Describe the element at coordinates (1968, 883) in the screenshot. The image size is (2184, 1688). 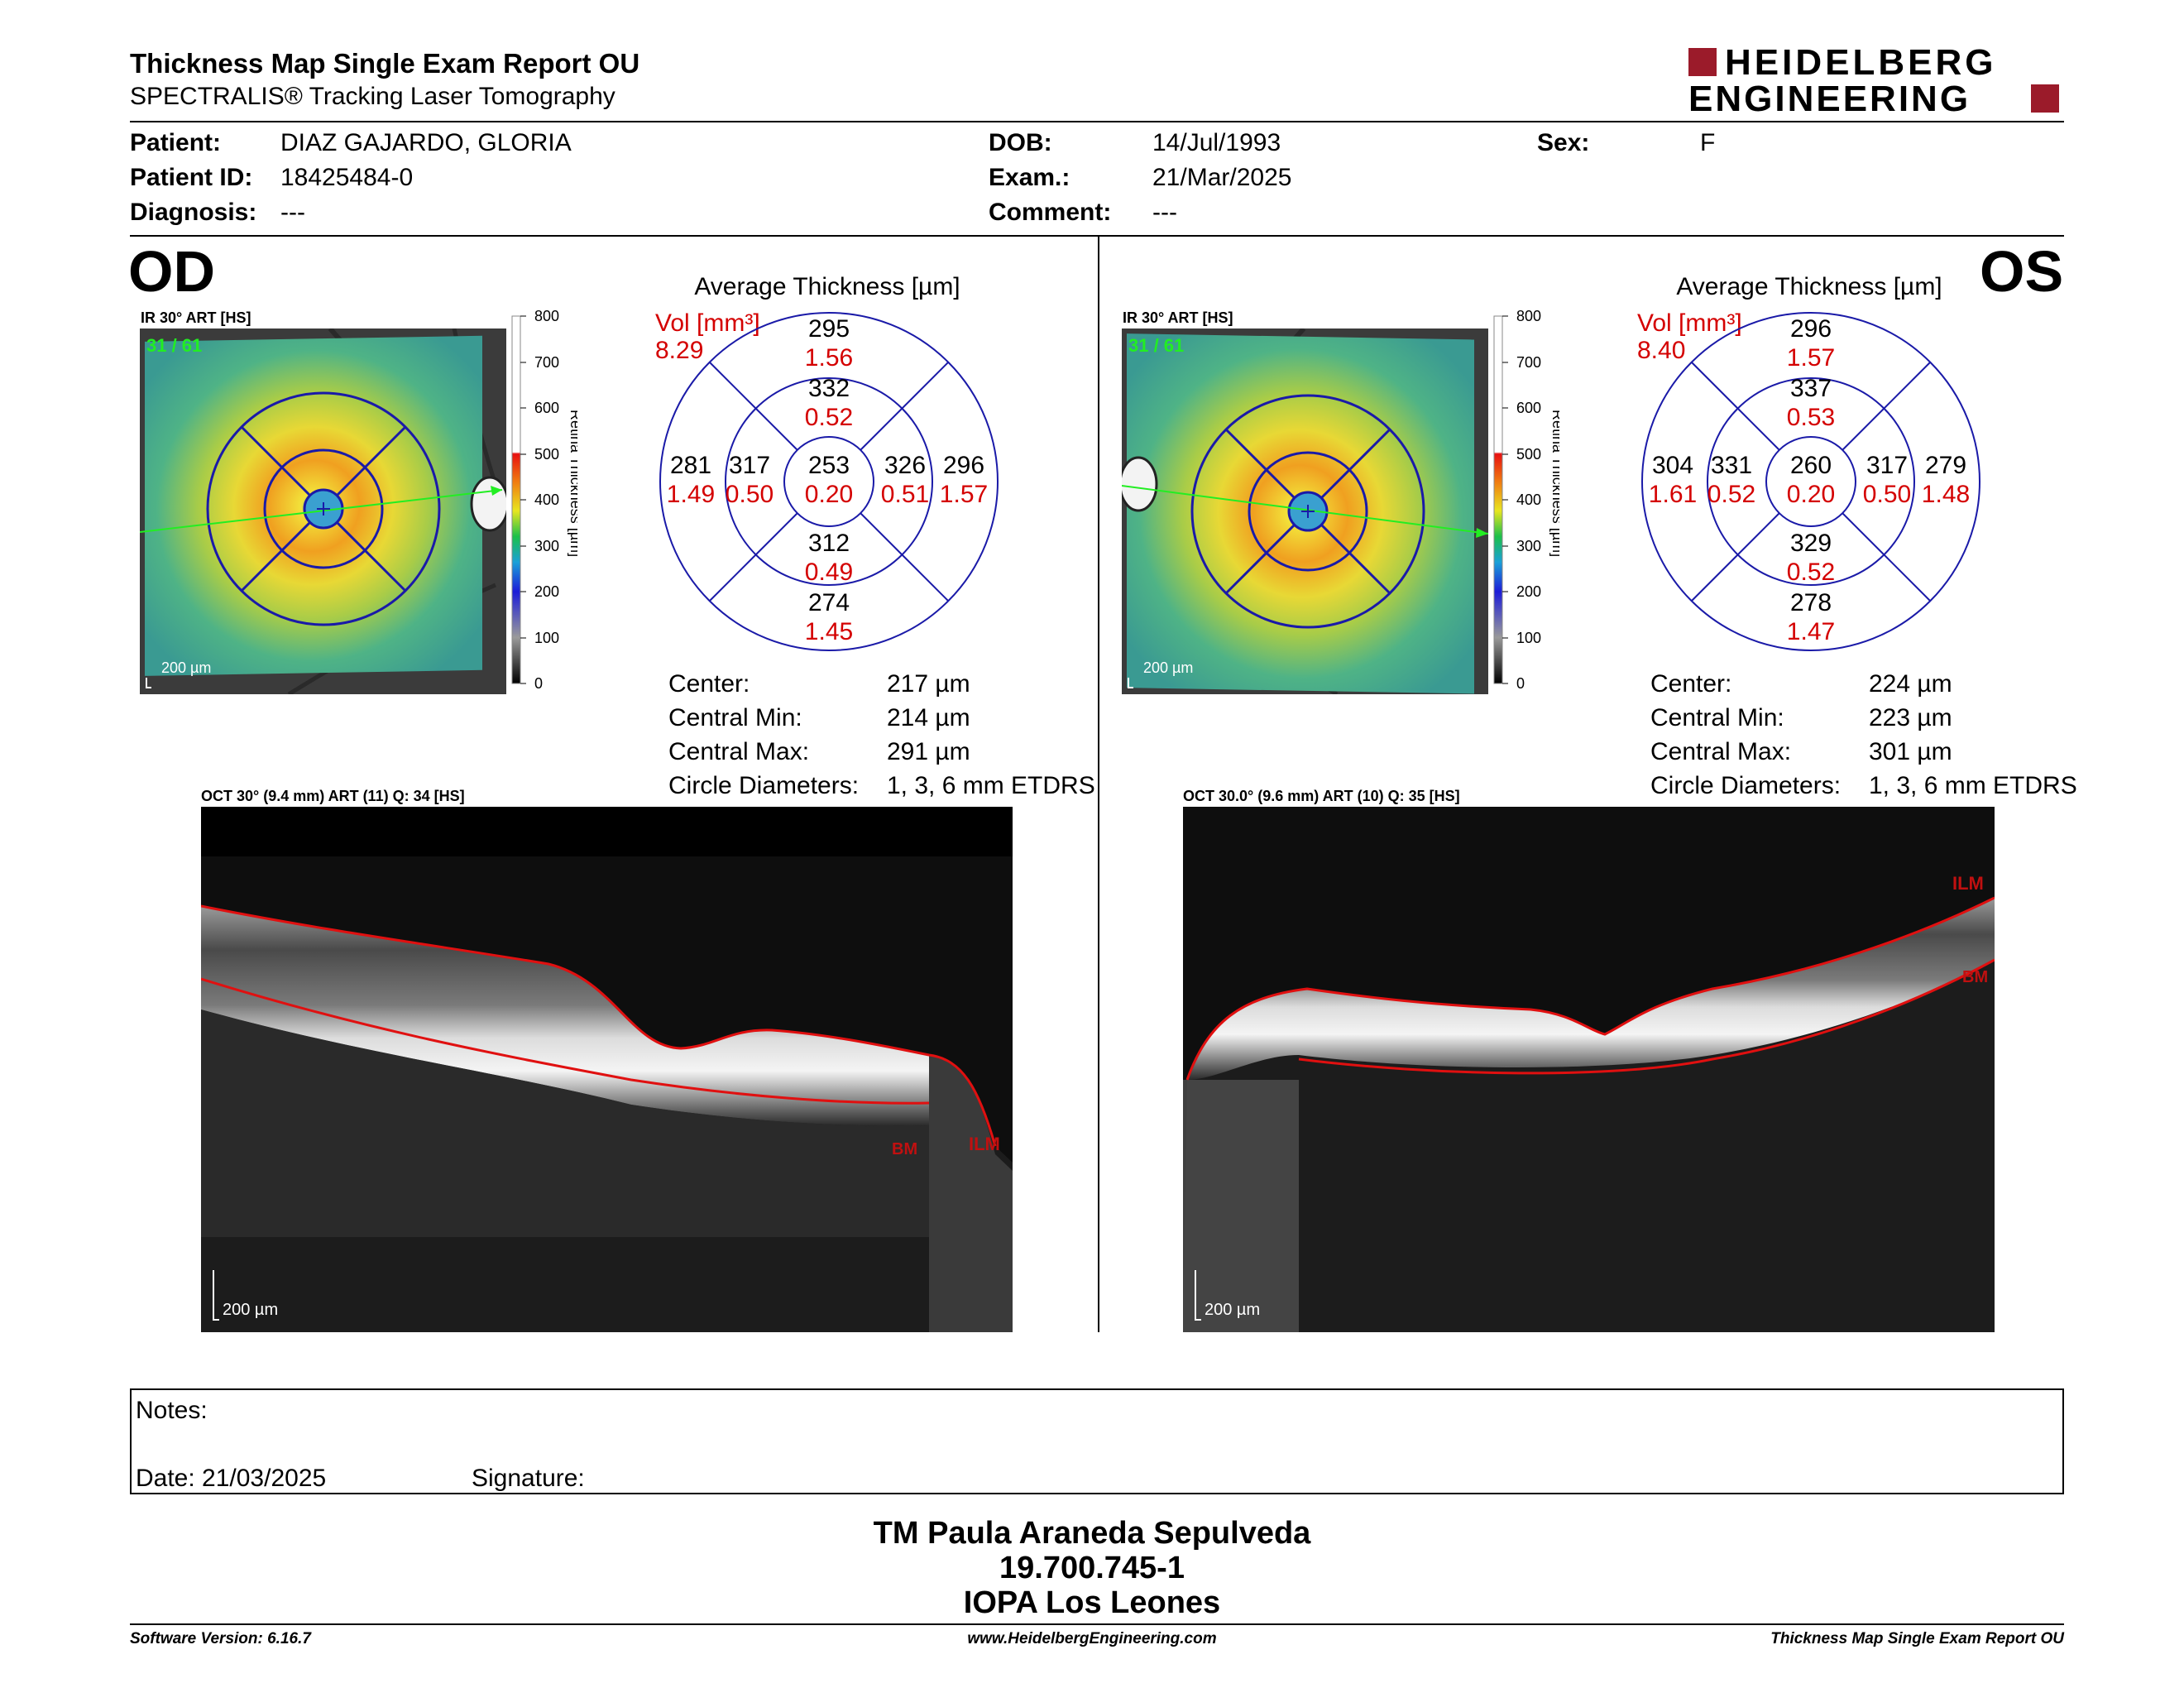
I see `os-ilm-label: ILM` at that location.